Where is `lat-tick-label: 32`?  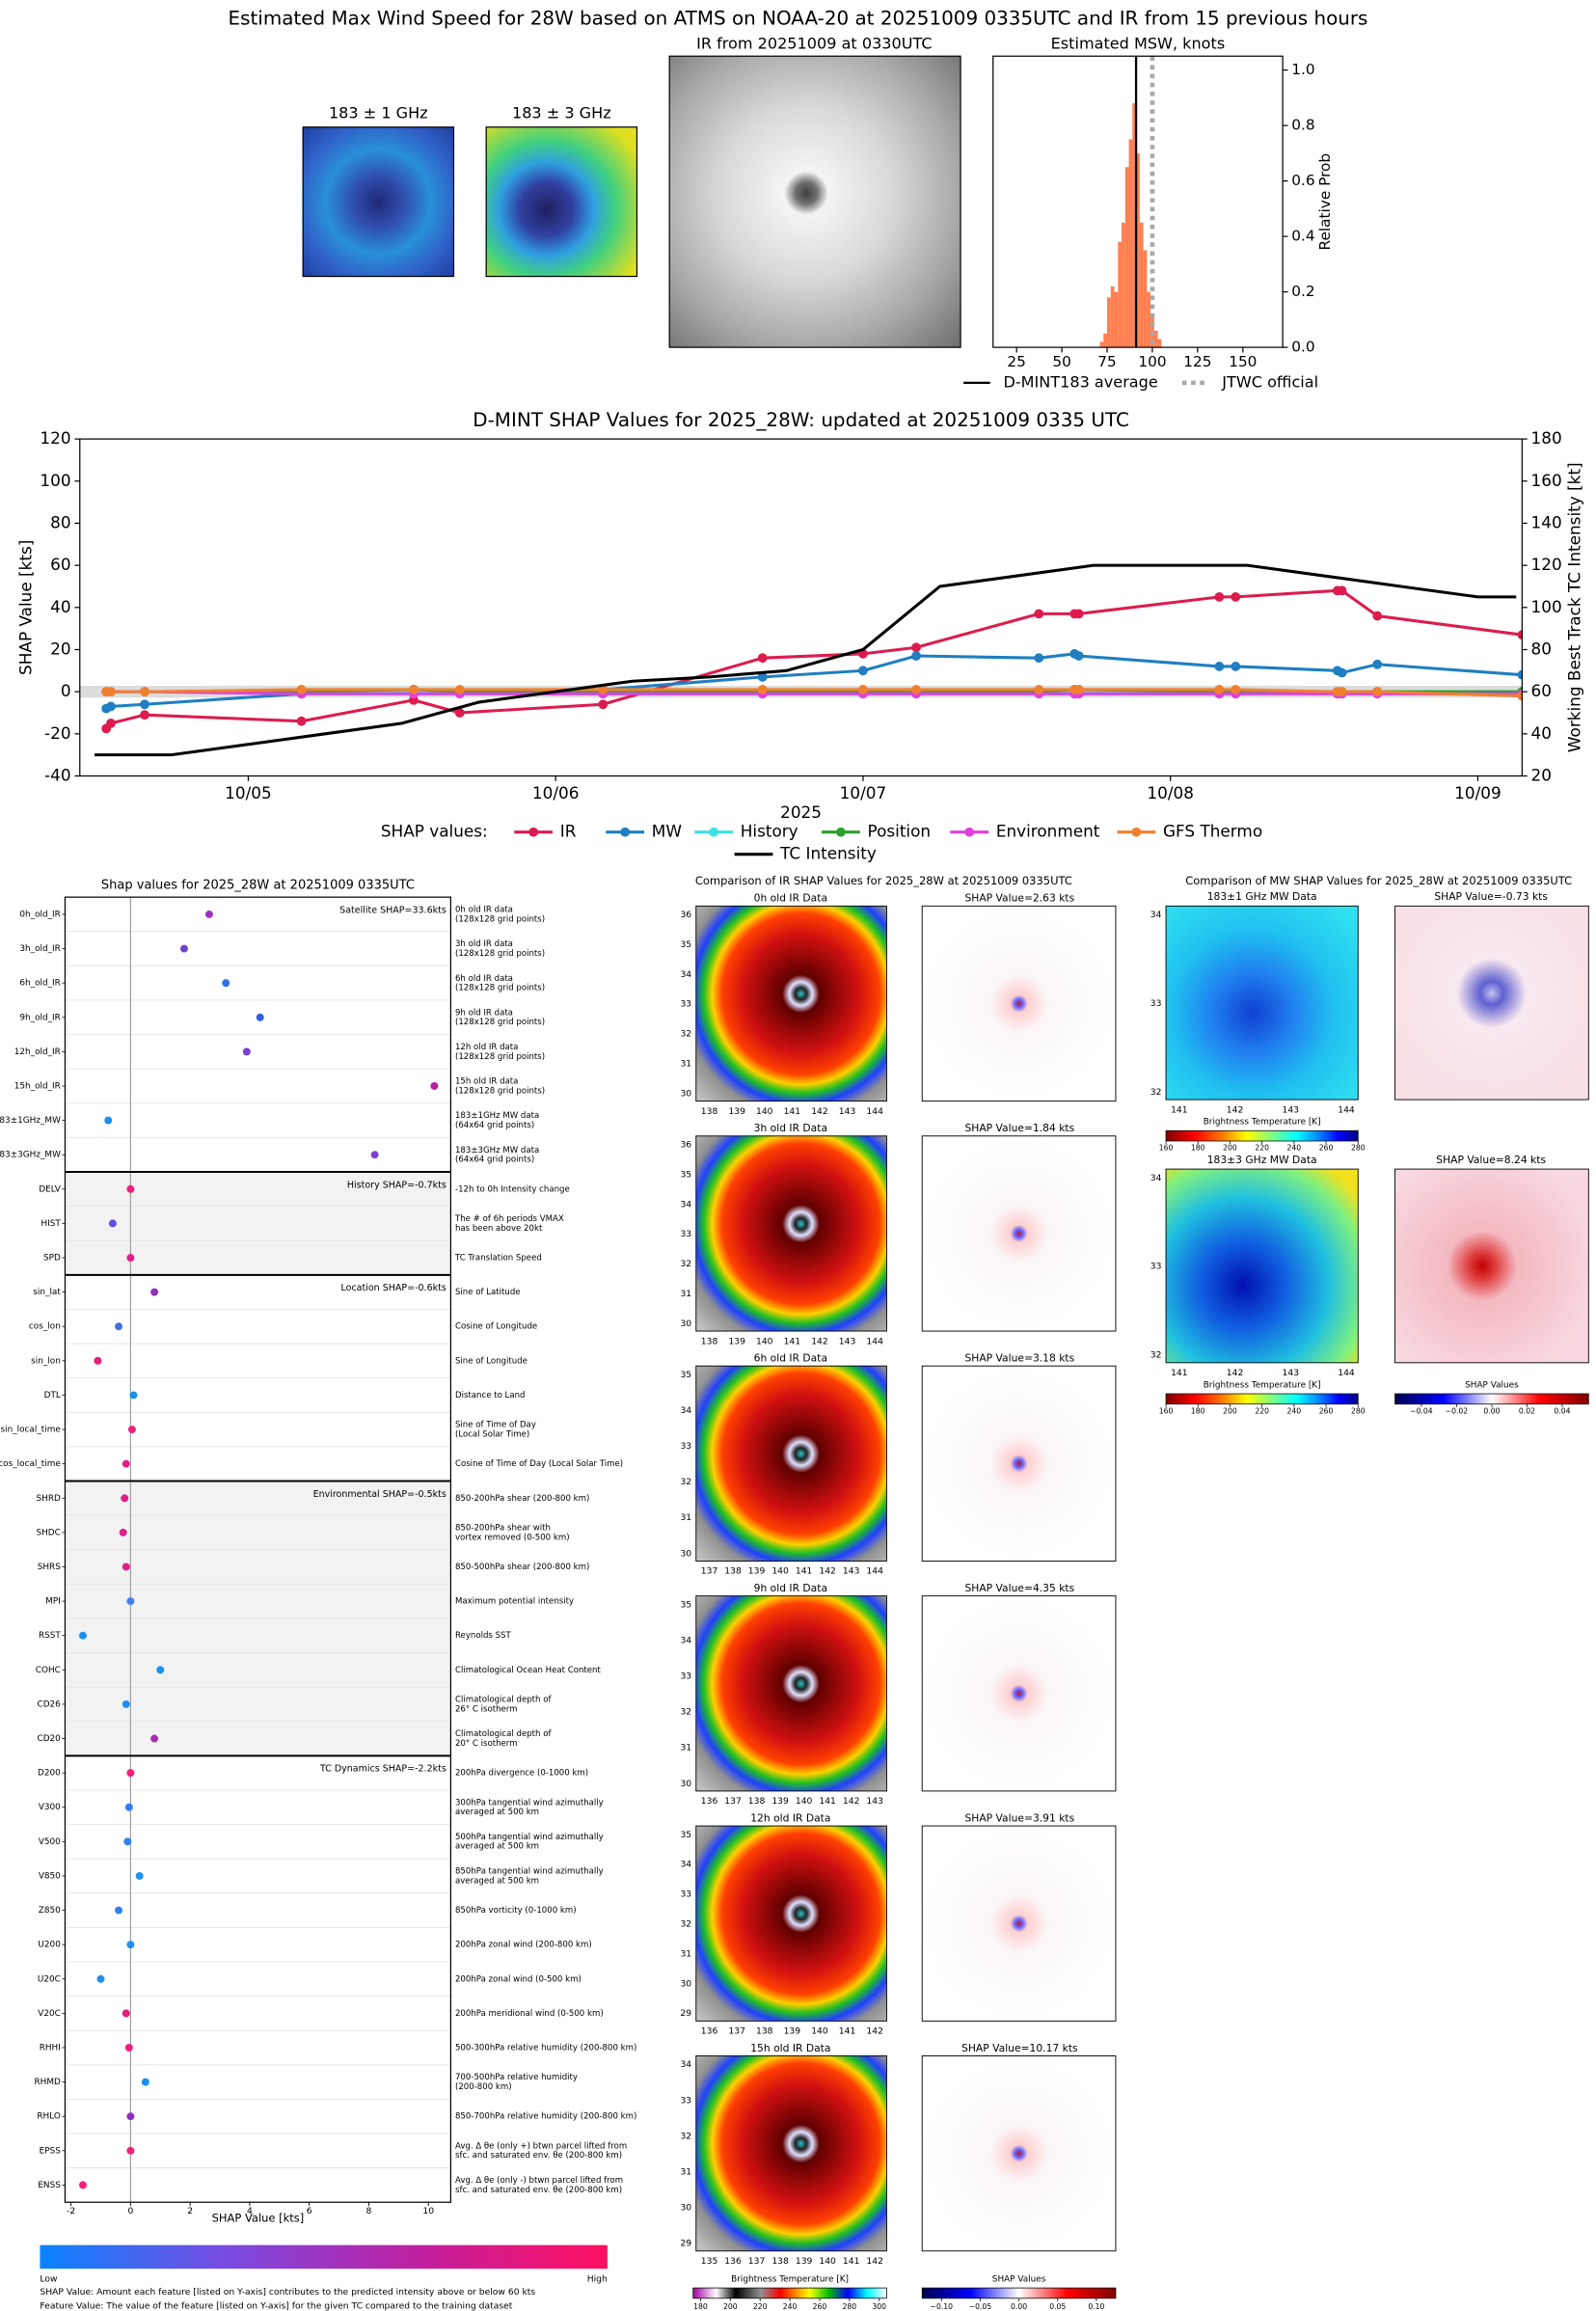
lat-tick-label: 32 is located at coordinates (686, 1264).